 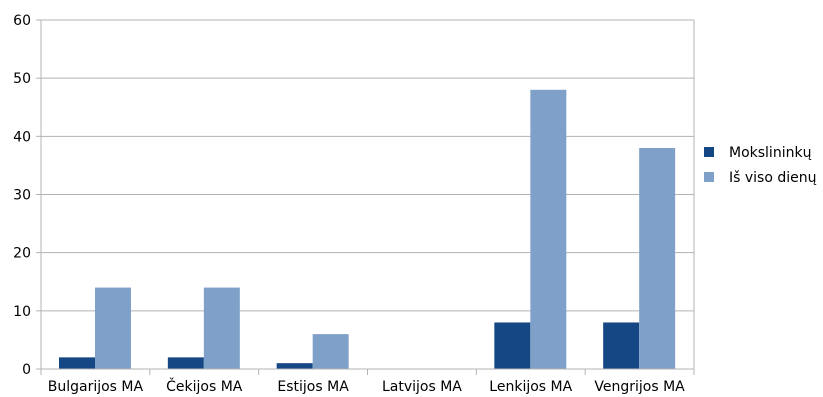 What do you see at coordinates (22, 196) in the screenshot?
I see `y-tick-label: 30` at bounding box center [22, 196].